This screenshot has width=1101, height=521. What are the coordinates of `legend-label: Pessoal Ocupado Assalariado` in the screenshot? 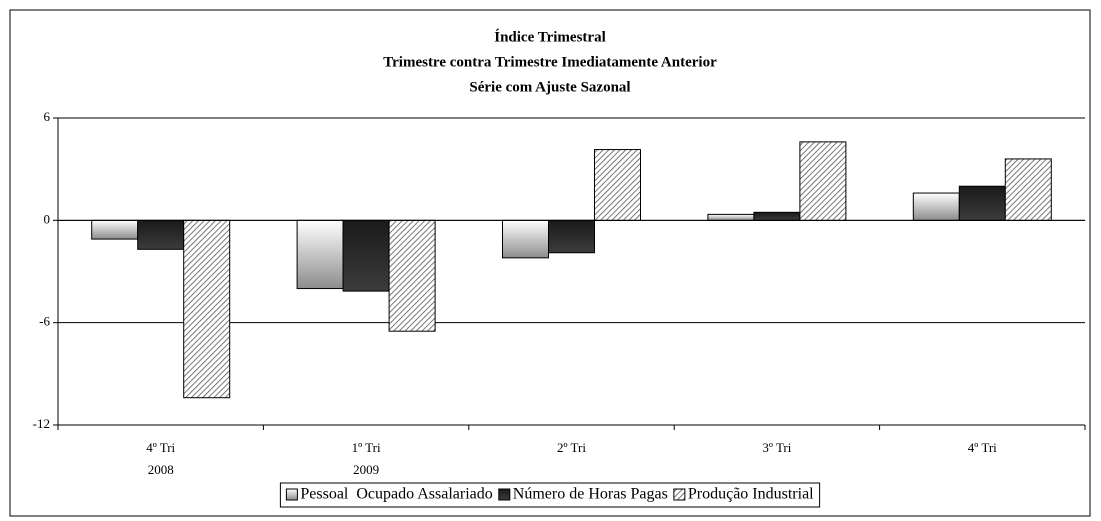 It's located at (396, 494).